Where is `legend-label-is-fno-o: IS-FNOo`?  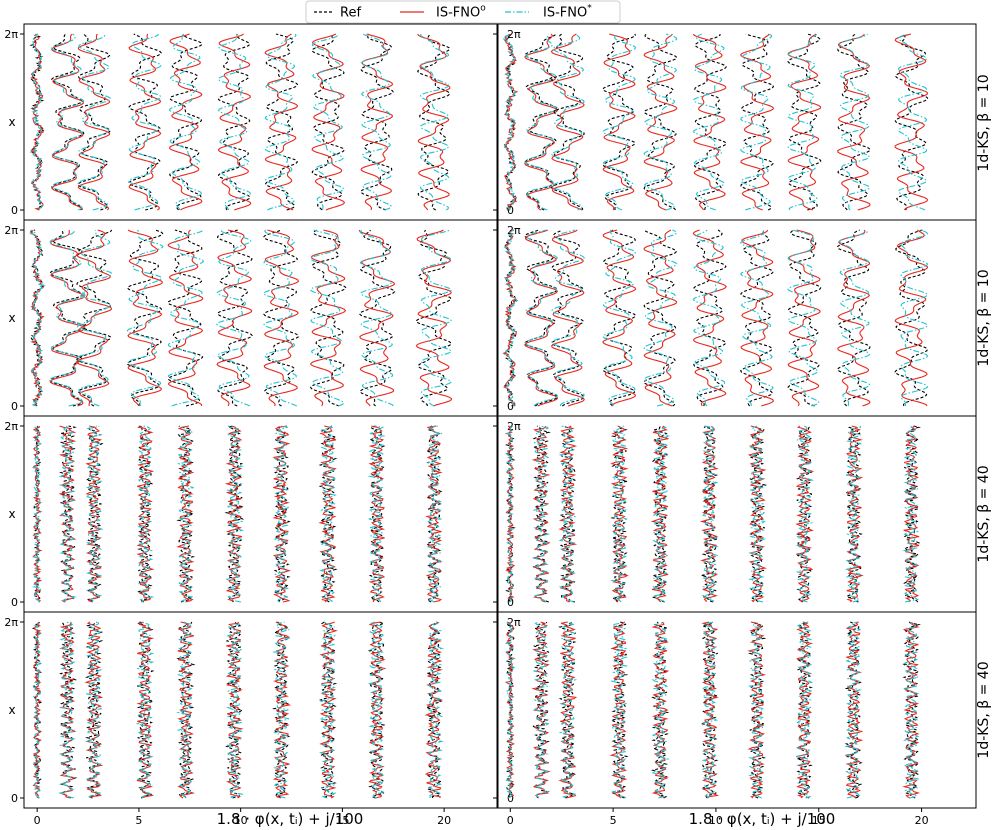 legend-label-is-fno-o: IS-FNOo is located at coordinates (461, 12).